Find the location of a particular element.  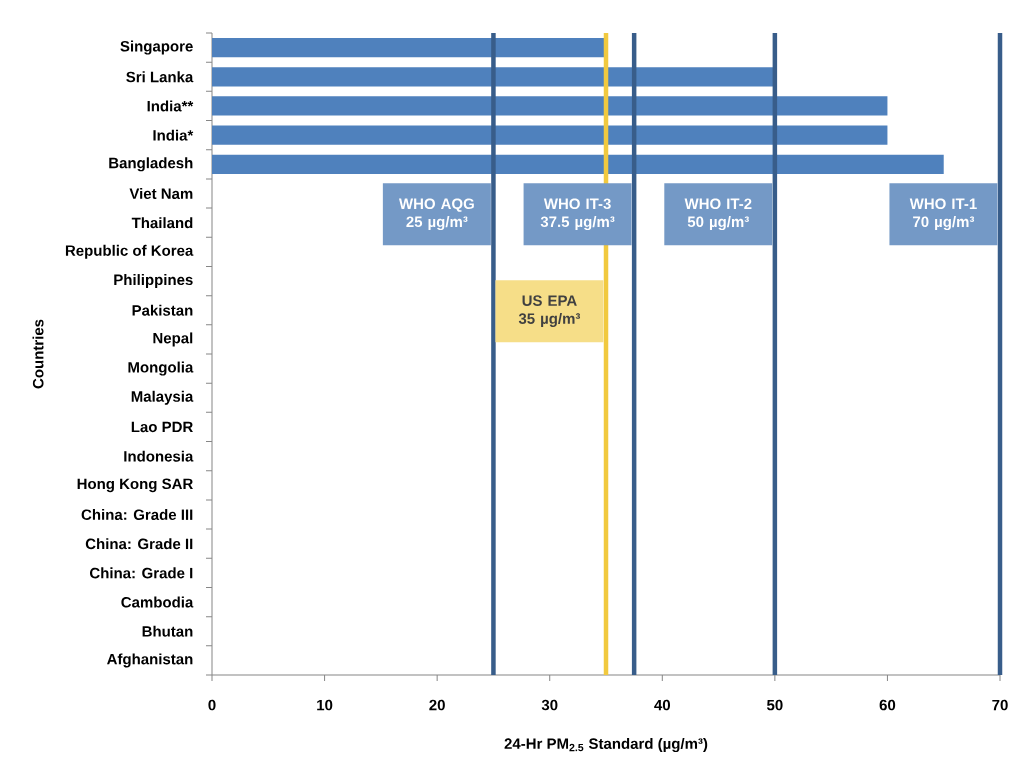

y-tick-label: India* is located at coordinates (173, 135).